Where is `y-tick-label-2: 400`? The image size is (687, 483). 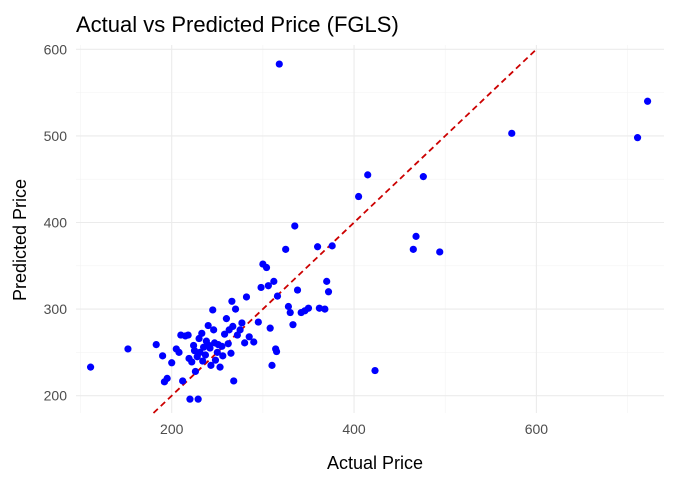
y-tick-label-2: 400 is located at coordinates (56, 223).